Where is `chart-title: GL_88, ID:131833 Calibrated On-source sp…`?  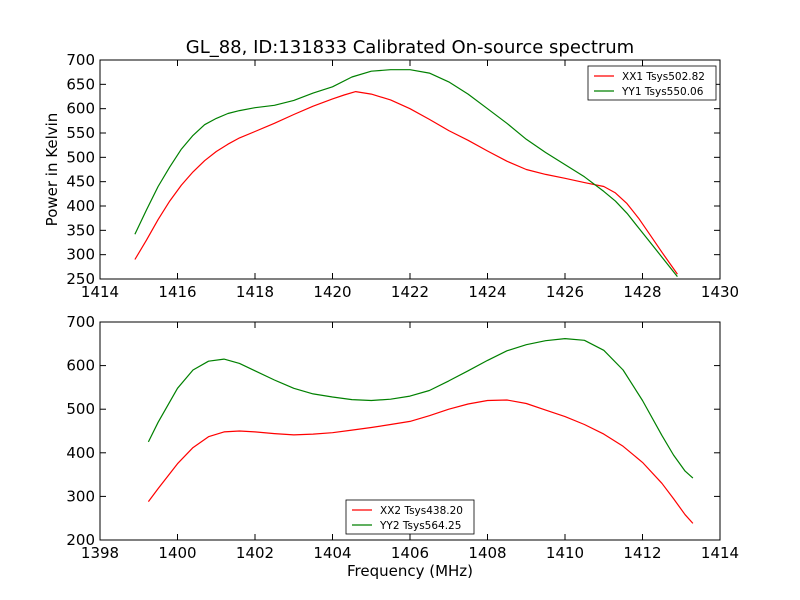 chart-title: GL_88, ID:131833 Calibrated On-source sp… is located at coordinates (410, 47).